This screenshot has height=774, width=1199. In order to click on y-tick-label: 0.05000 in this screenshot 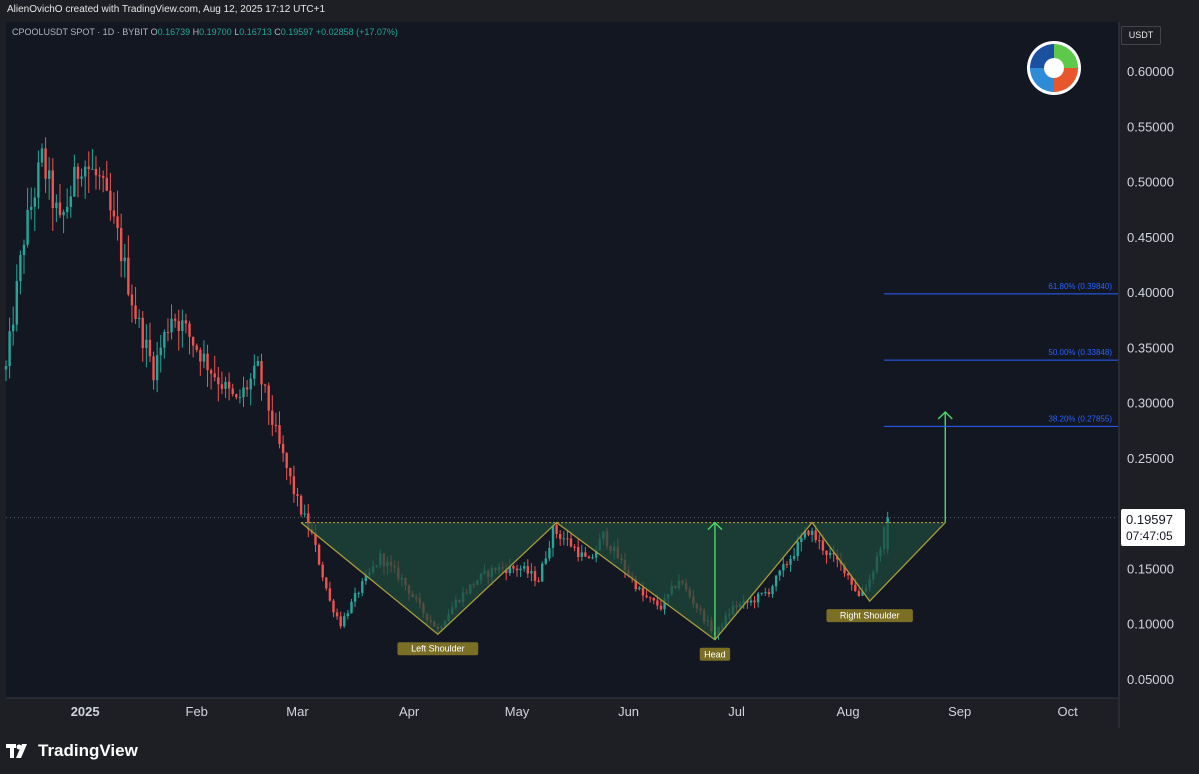, I will do `click(1150, 679)`.